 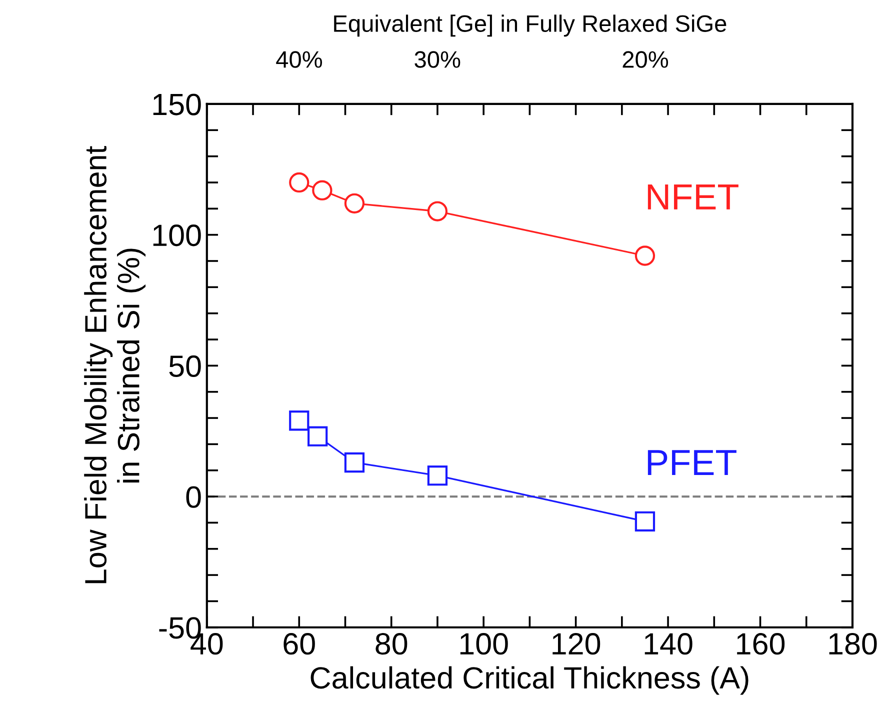 I want to click on y-axis-title: Low Field Mobility Enhancement in Strained Si (%), so click(x=115, y=365).